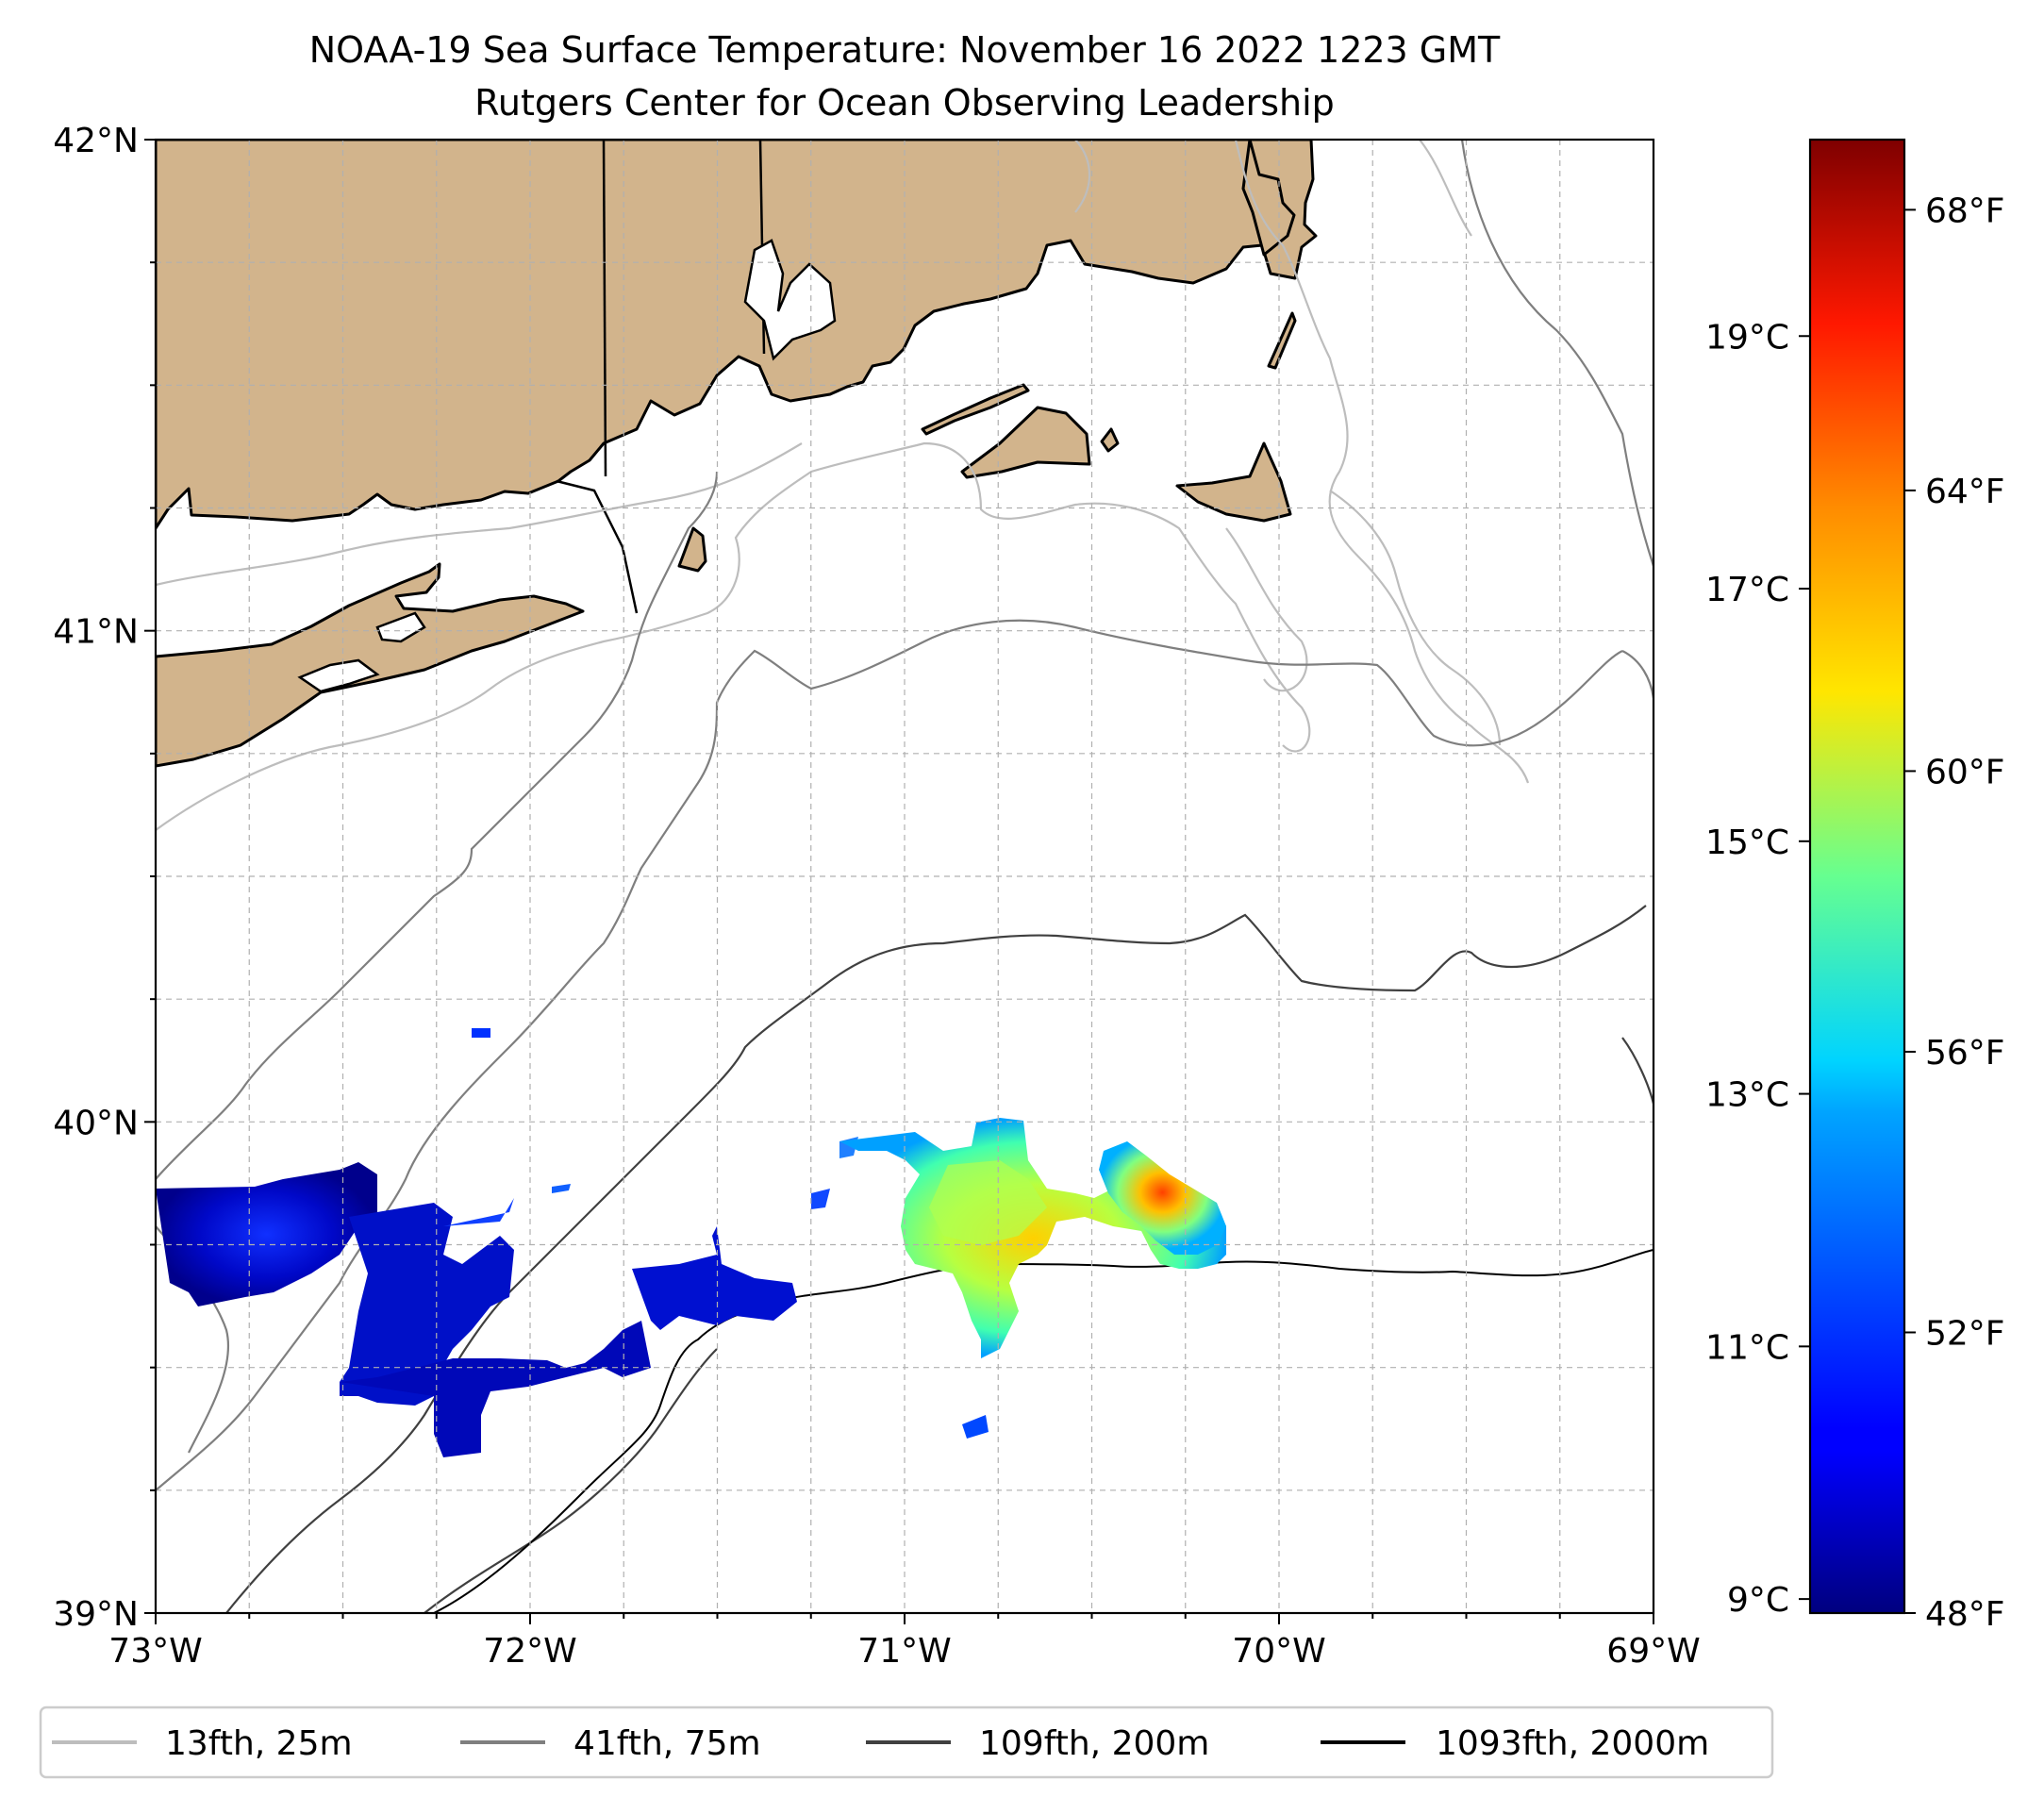 This screenshot has height=1797, width=2044. Describe the element at coordinates (1965, 1053) in the screenshot. I see `colorbar-f-label: 56°F` at that location.